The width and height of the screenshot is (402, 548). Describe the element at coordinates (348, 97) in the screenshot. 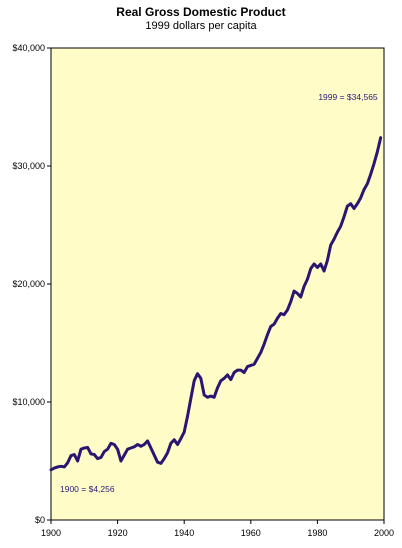

I see `annotation-1999: 1999 = $34,565` at that location.